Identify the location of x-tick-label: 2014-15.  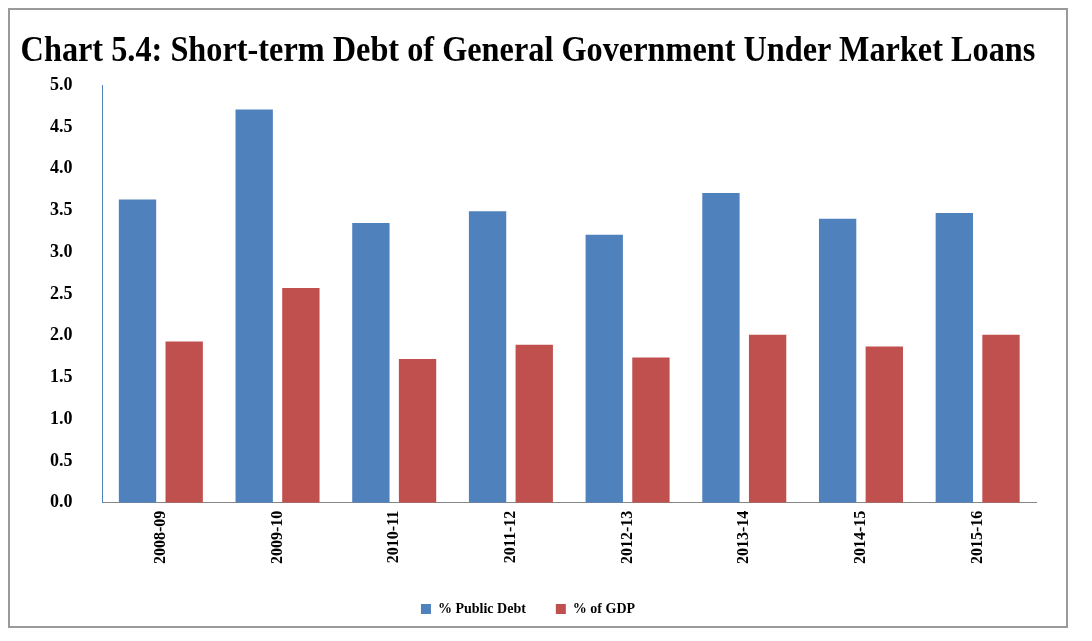
(860, 537).